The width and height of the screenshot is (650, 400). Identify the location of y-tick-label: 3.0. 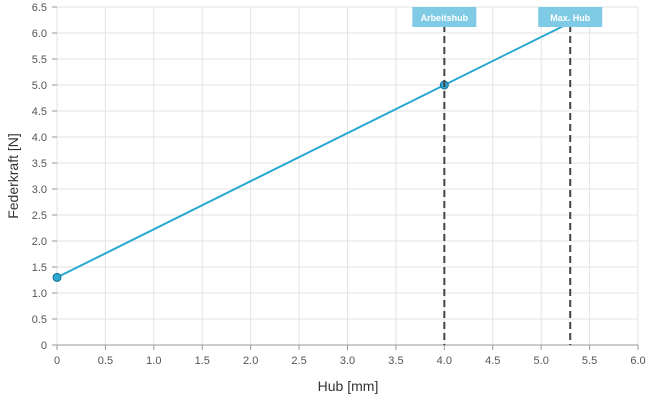
(39, 190).